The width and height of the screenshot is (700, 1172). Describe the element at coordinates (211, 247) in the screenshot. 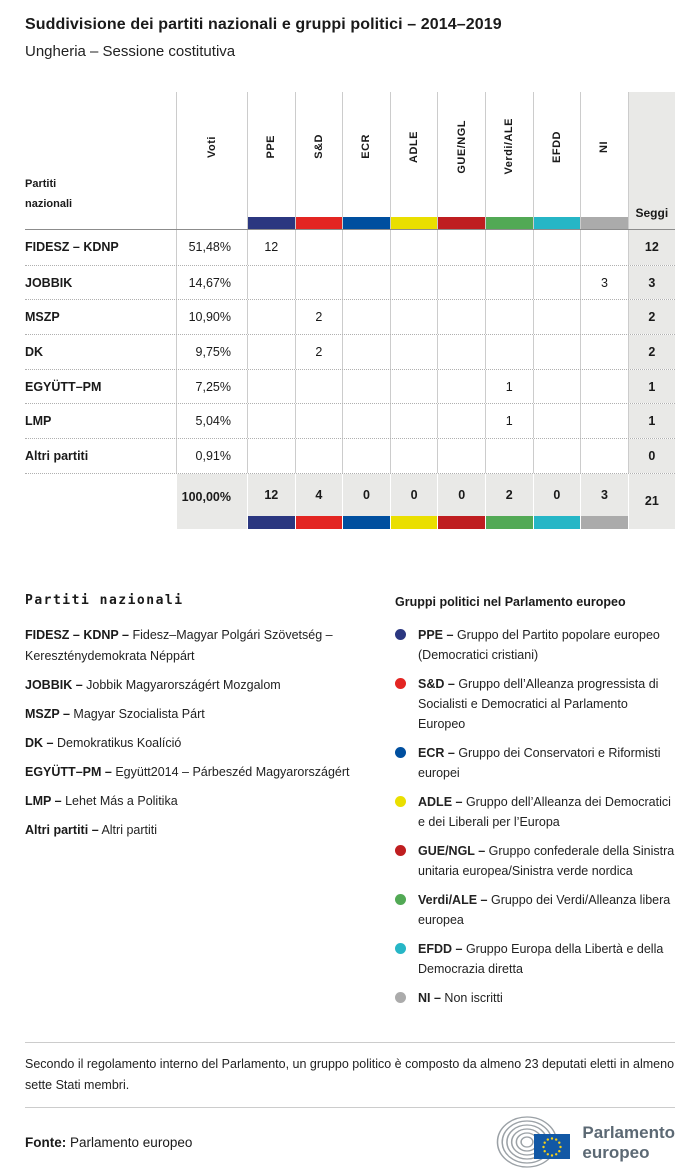

I see `voti-value: 51,48%` at that location.